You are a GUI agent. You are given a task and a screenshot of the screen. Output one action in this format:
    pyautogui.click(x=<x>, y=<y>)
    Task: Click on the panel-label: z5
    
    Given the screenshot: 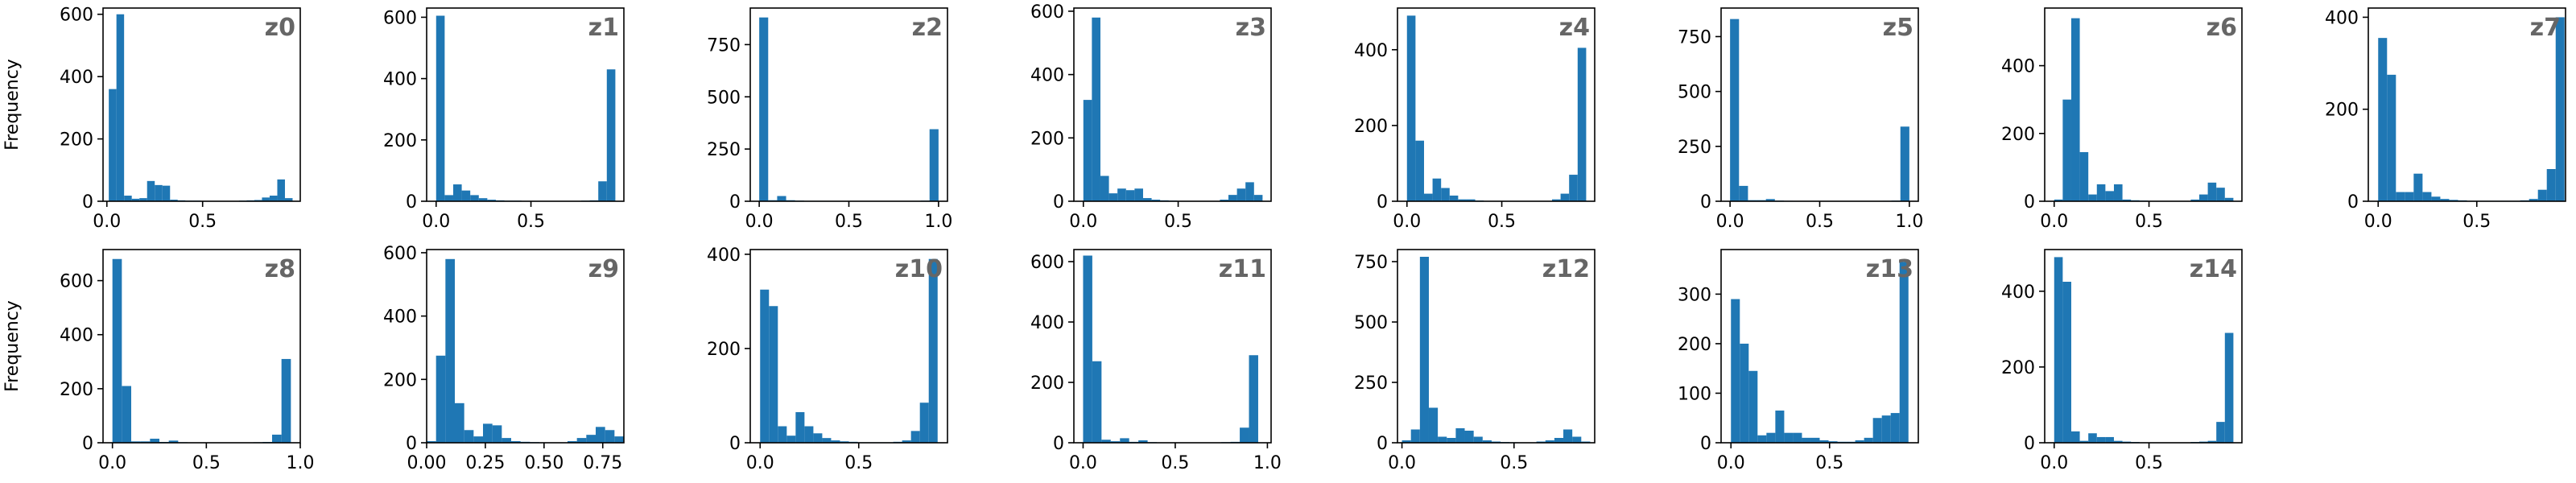 What is the action you would take?
    pyautogui.click(x=1898, y=28)
    